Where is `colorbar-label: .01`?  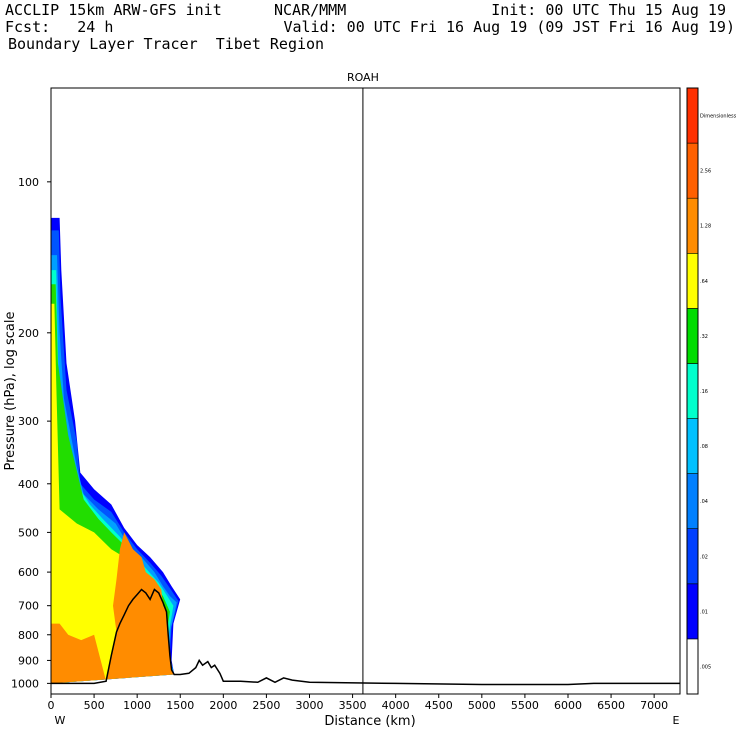
colorbar-label: .01 is located at coordinates (704, 612).